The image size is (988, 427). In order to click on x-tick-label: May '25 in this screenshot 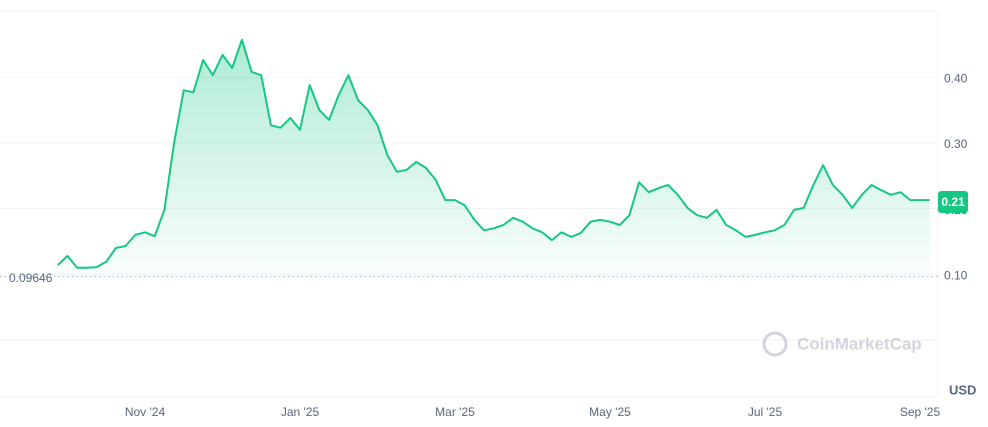, I will do `click(610, 412)`.